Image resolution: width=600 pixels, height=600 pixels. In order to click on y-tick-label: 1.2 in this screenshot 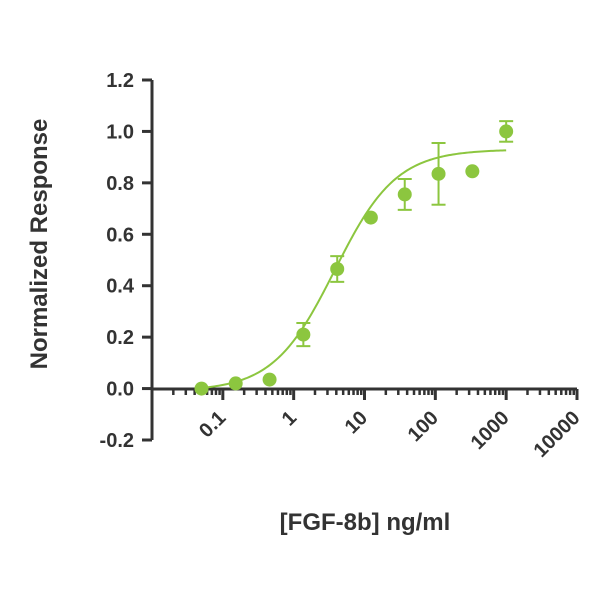, I will do `click(120, 81)`.